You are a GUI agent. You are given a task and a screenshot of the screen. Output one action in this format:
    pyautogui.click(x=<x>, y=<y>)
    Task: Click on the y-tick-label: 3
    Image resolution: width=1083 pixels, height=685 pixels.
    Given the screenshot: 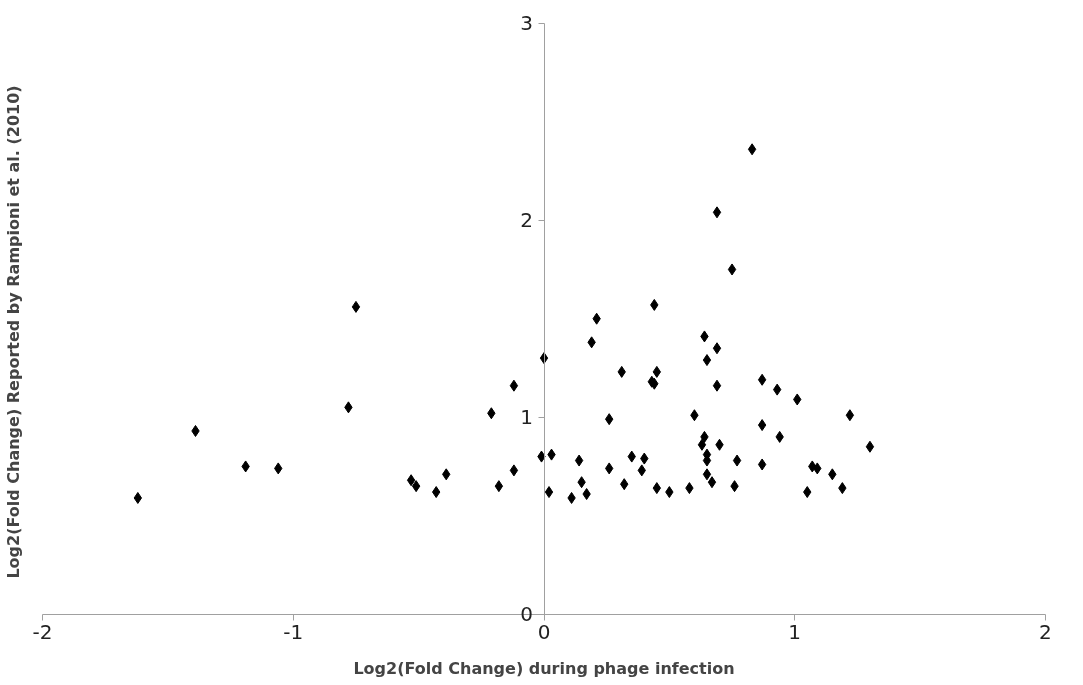 What is the action you would take?
    pyautogui.click(x=527, y=23)
    